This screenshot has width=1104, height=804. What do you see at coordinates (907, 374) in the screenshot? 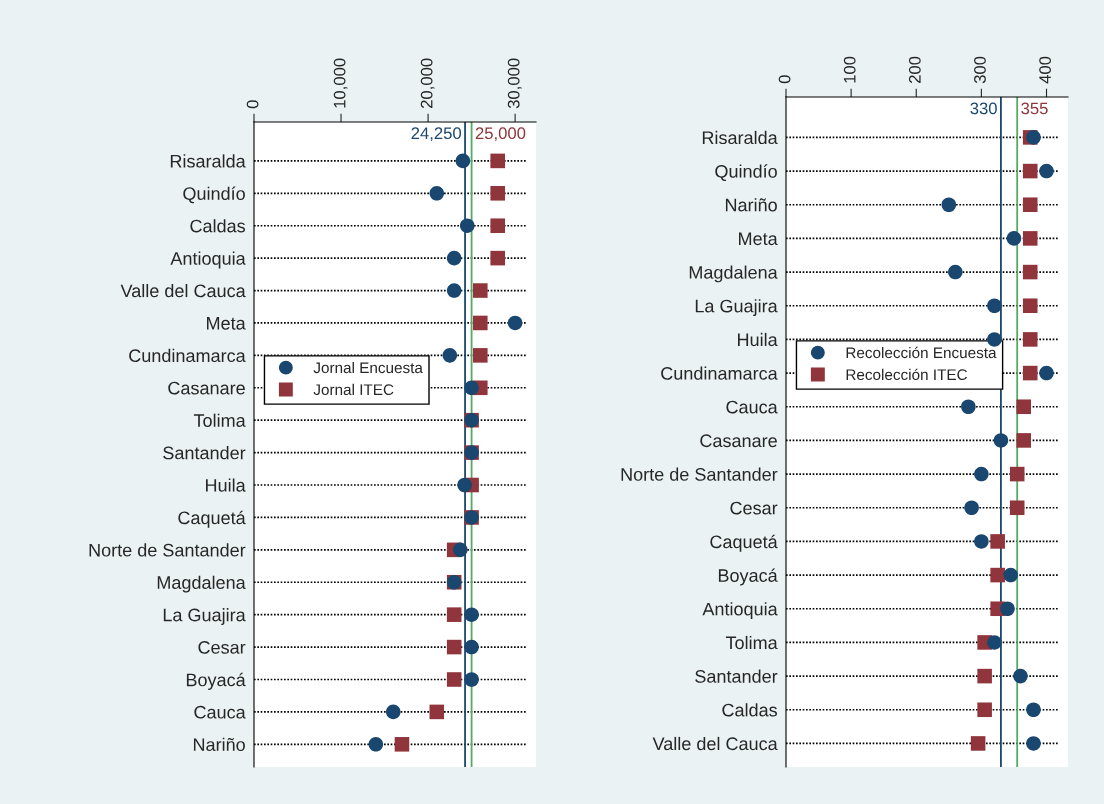
I see `legend-label: Recolección ITEC` at bounding box center [907, 374].